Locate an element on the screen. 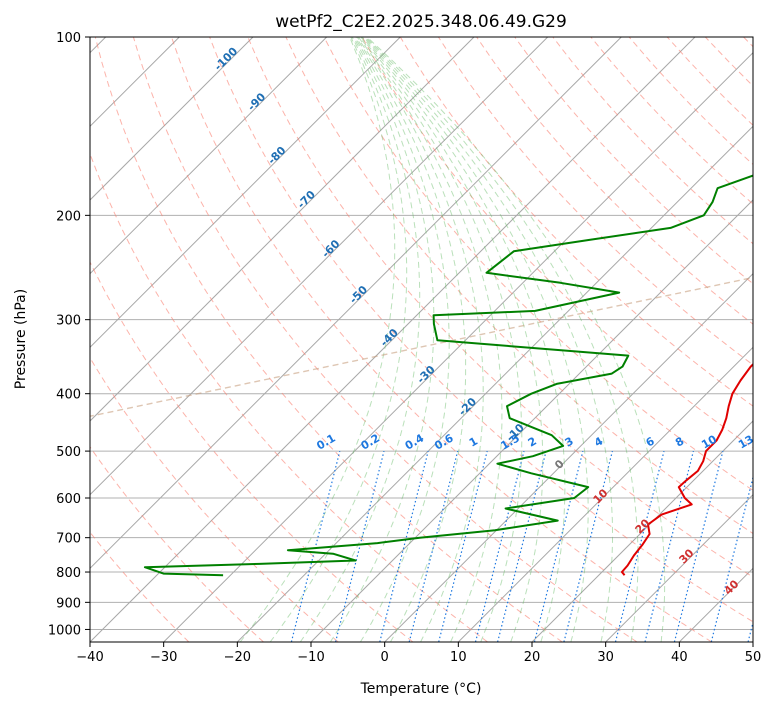 This screenshot has height=713, width=775. x-tick-label: 40 is located at coordinates (679, 657).